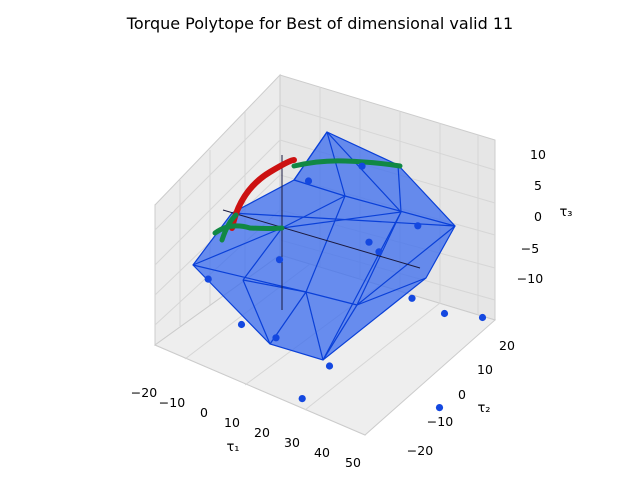 This screenshot has width=640, height=480. I want to click on green-series-loop, so click(229, 227).